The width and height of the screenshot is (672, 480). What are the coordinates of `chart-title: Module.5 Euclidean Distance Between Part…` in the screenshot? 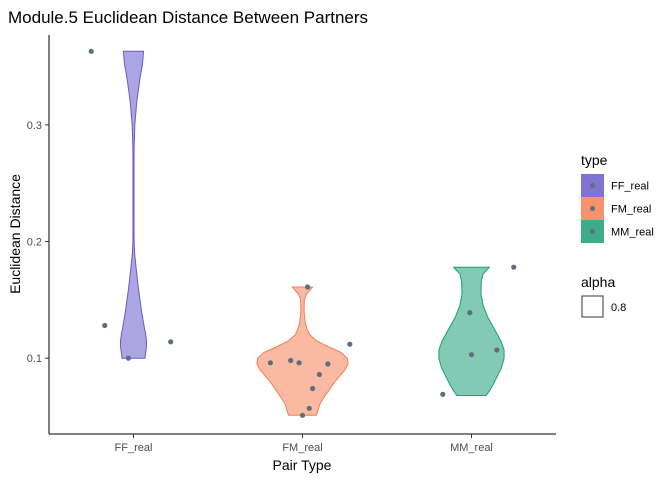 It's located at (188, 17).